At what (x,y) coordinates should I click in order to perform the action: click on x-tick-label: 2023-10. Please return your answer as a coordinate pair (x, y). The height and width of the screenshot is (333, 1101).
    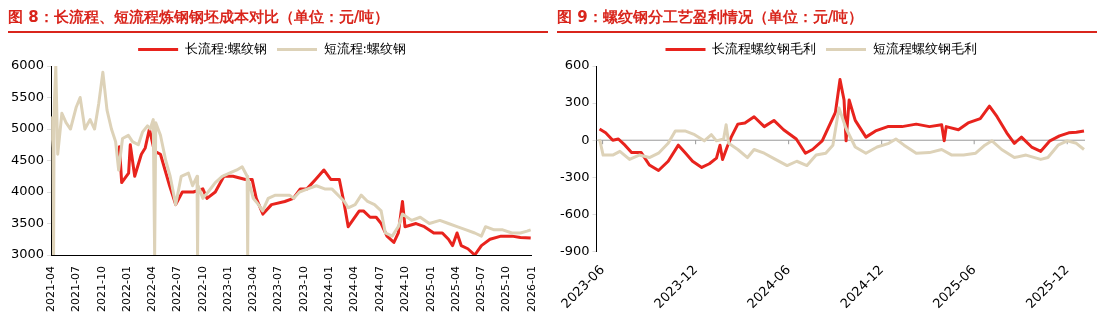
    Looking at the image, I should click on (303, 289).